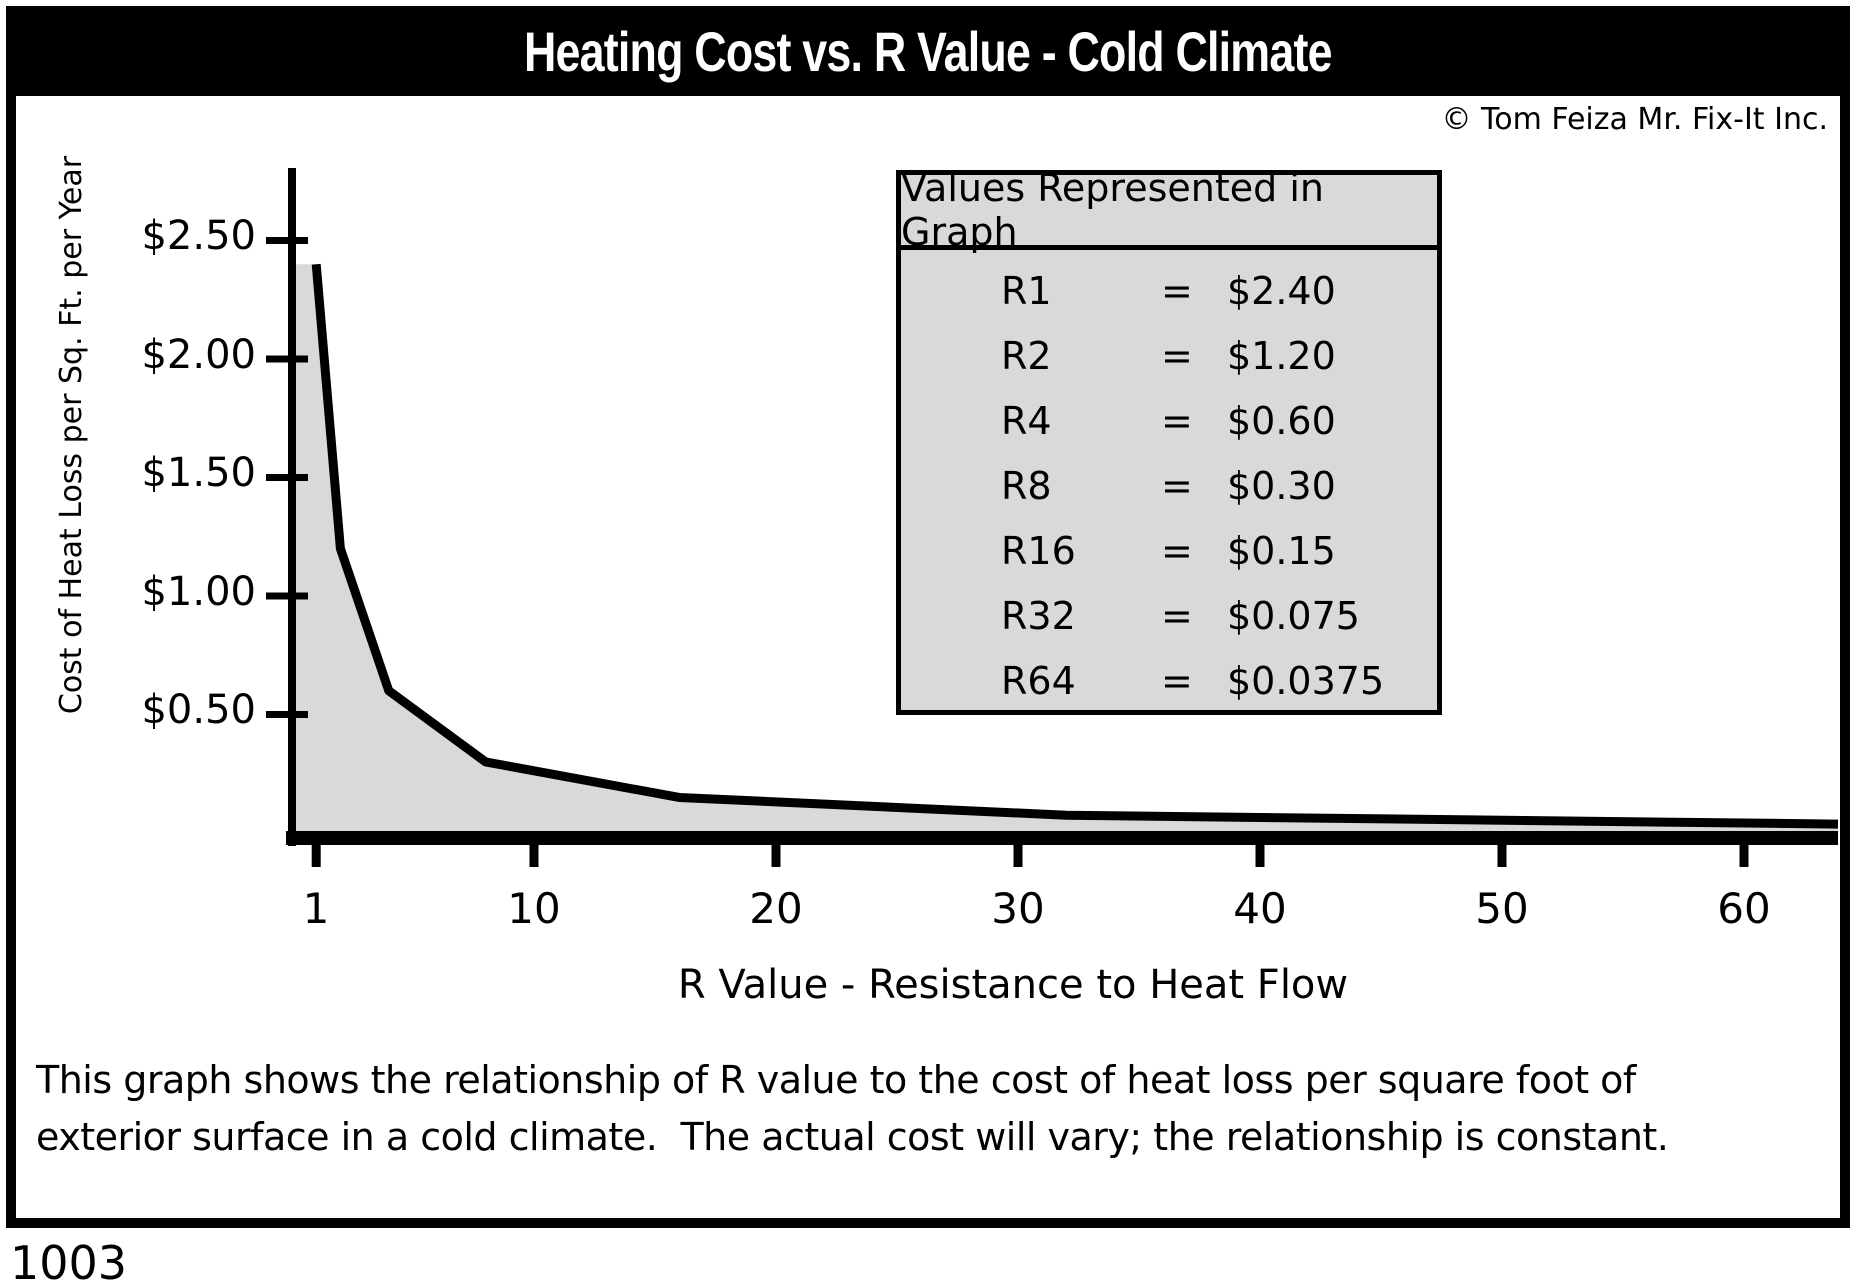  I want to click on y-tick-label-0-50: $0.50, so click(198, 710).